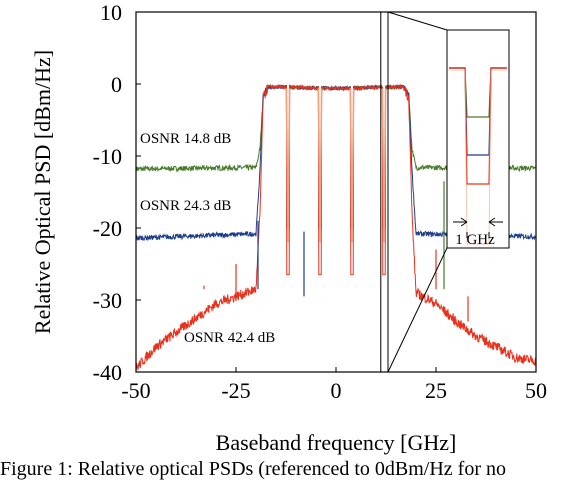 The width and height of the screenshot is (584, 481). I want to click on annotation-3: OSNR 42.4 dB, so click(229, 338).